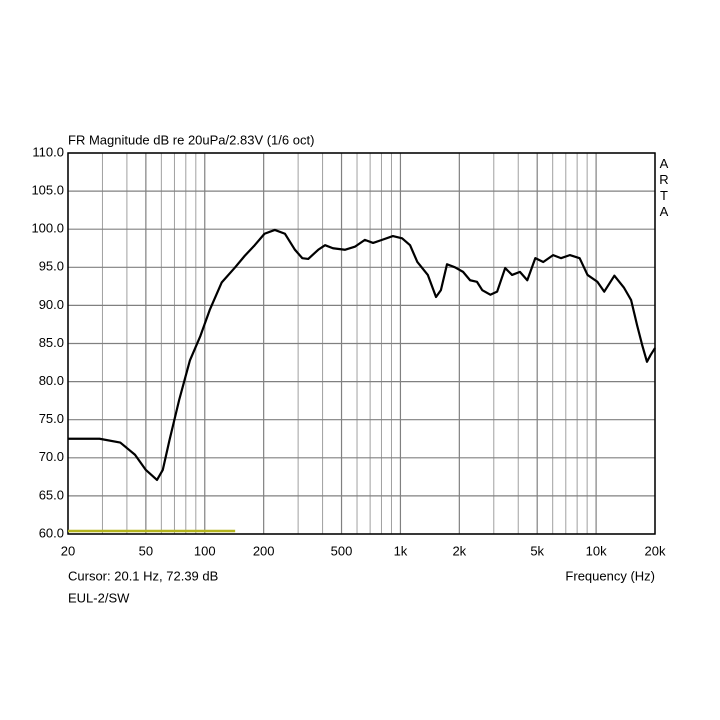  Describe the element at coordinates (191, 139) in the screenshot. I see `chart-title: FR Magnitude dB re 20uPa/2.83V (1/6 oct)` at that location.